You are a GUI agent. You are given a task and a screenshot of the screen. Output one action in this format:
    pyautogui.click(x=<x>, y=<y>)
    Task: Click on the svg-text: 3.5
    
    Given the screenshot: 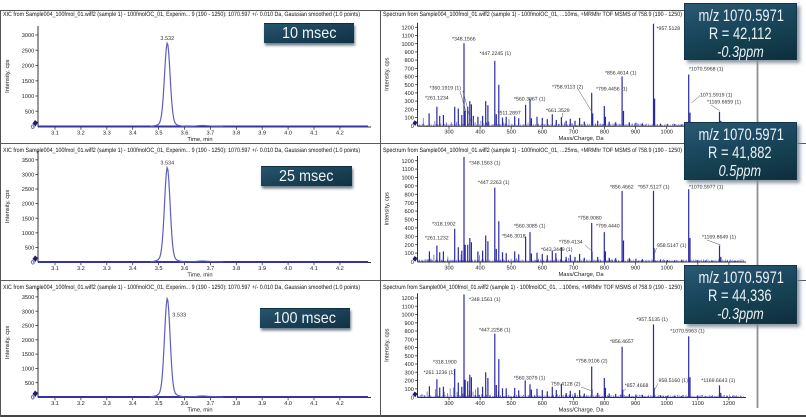 What is the action you would take?
    pyautogui.click(x=159, y=133)
    